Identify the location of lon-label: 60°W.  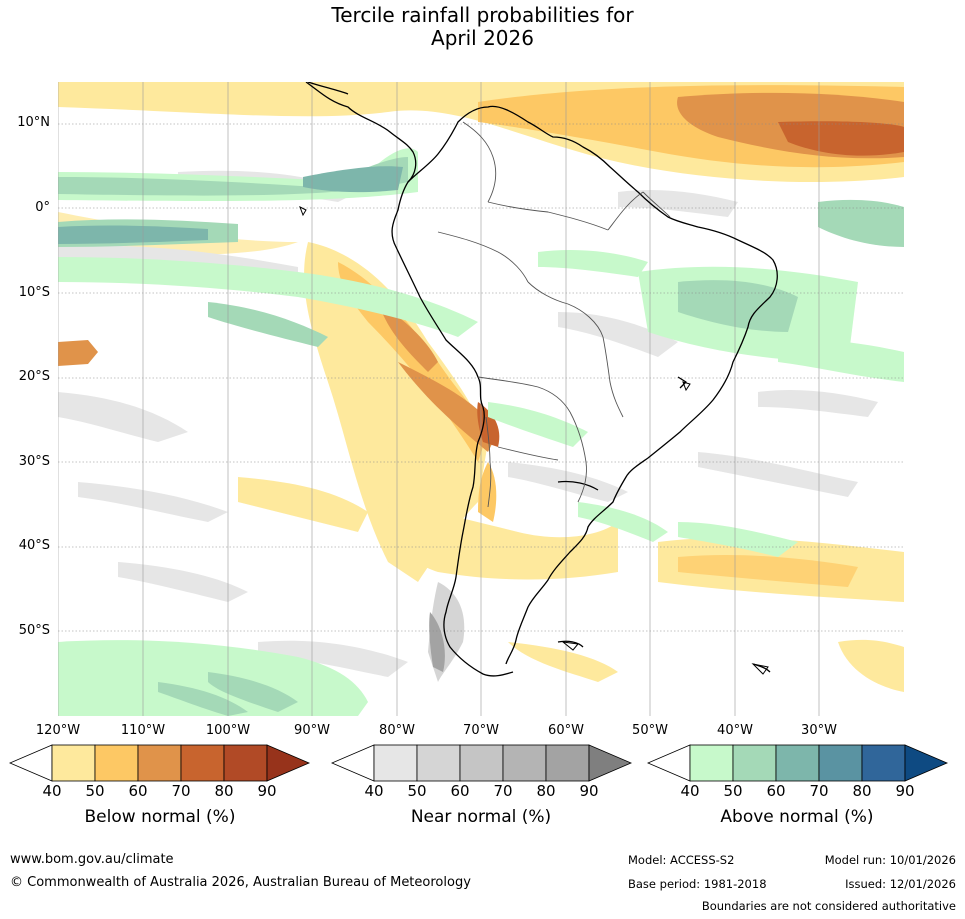
(566, 730).